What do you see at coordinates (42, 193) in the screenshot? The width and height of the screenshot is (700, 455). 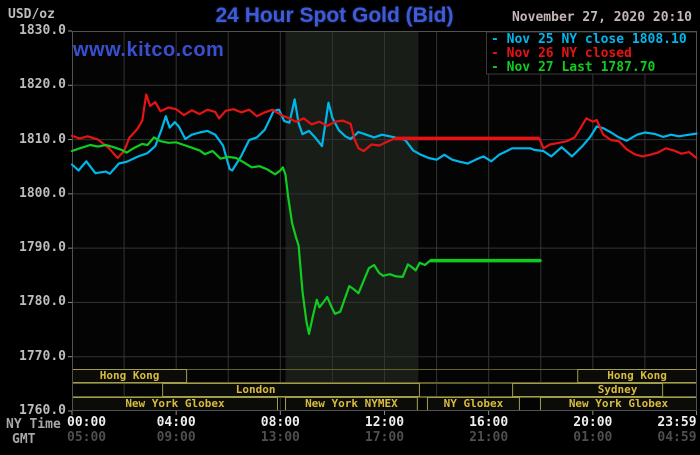 I see `y-axis-label: 1800.0` at bounding box center [42, 193].